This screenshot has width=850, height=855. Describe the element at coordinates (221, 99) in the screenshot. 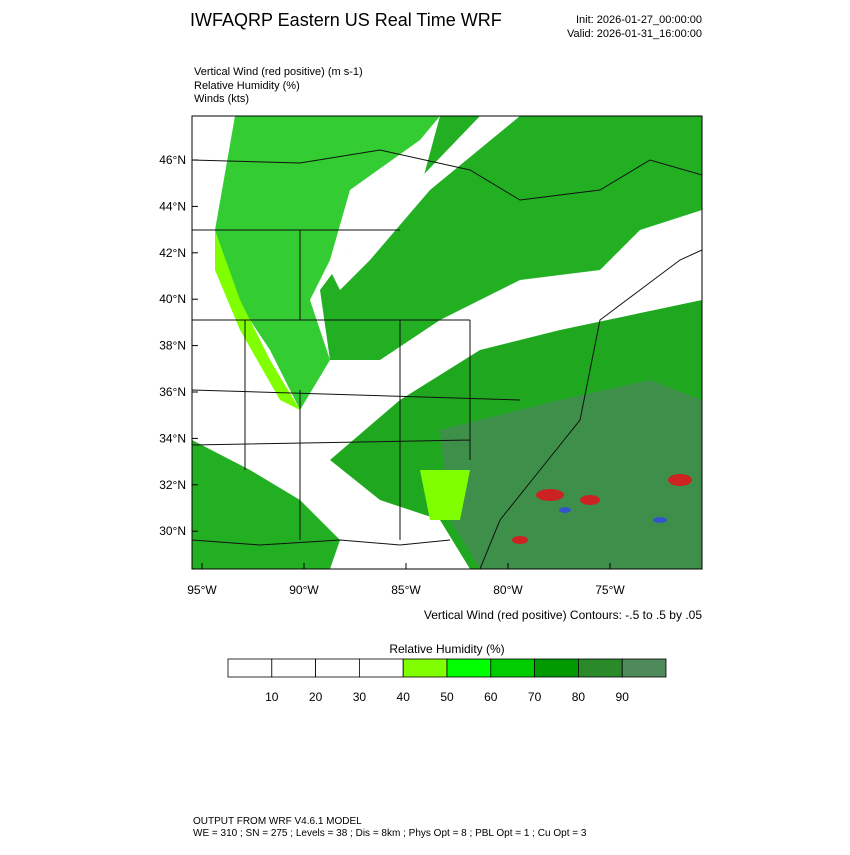

I see `field-label: Winds (kts)` at that location.